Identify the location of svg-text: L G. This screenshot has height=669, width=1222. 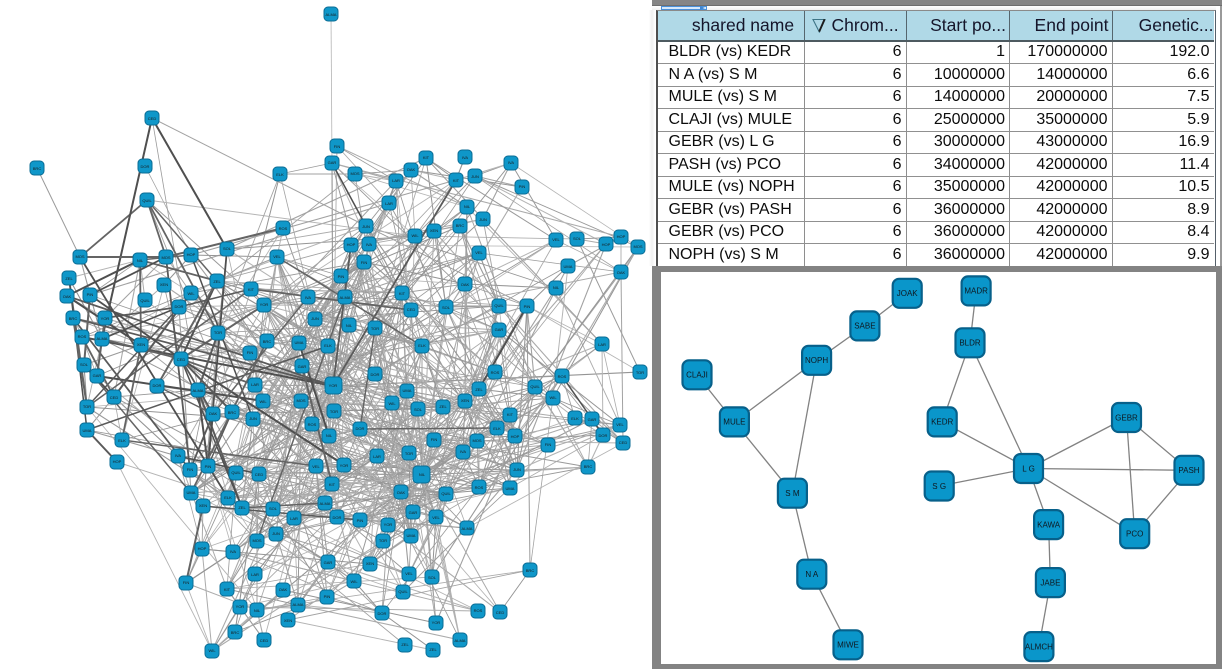
(1028, 468).